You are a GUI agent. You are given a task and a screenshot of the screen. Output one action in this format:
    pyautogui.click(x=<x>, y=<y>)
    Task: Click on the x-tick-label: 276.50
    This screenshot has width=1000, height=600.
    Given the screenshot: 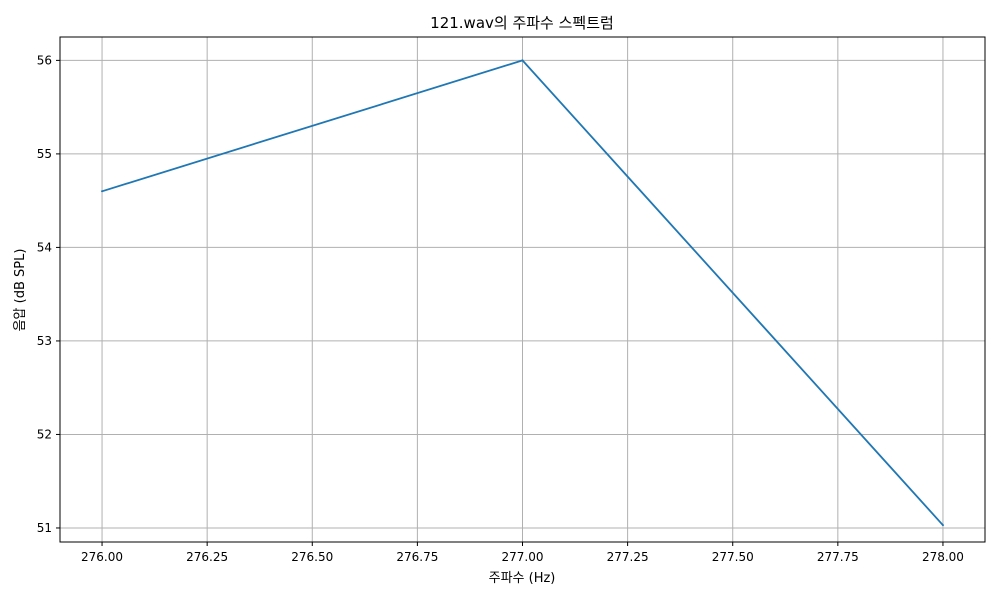 What is the action you would take?
    pyautogui.click(x=312, y=557)
    